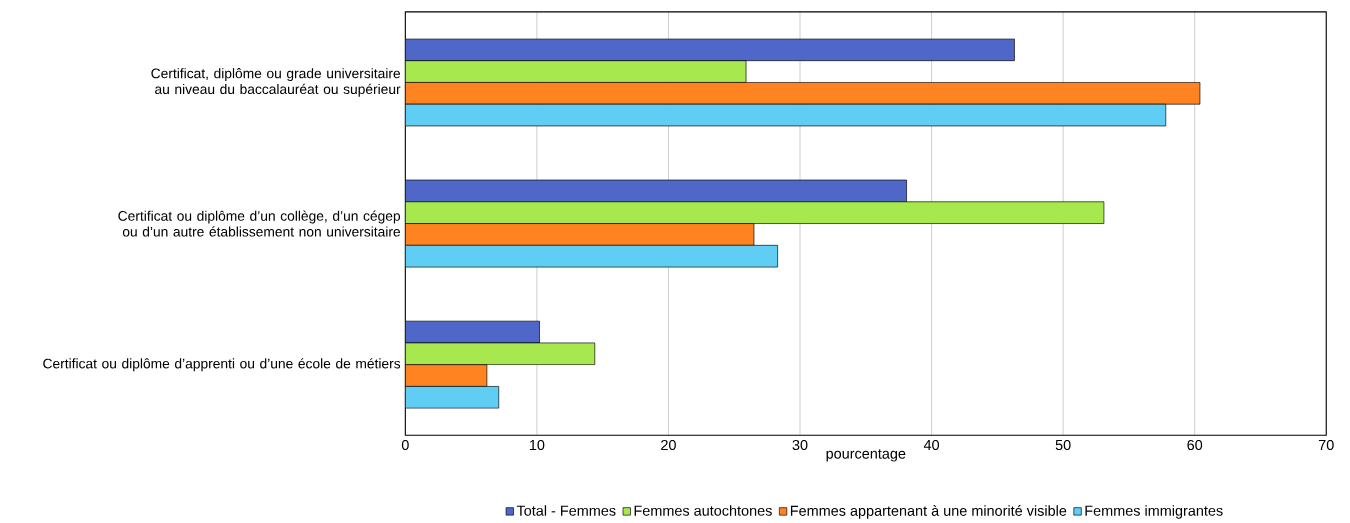  What do you see at coordinates (1326, 444) in the screenshot?
I see `x-tick-label: 70` at bounding box center [1326, 444].